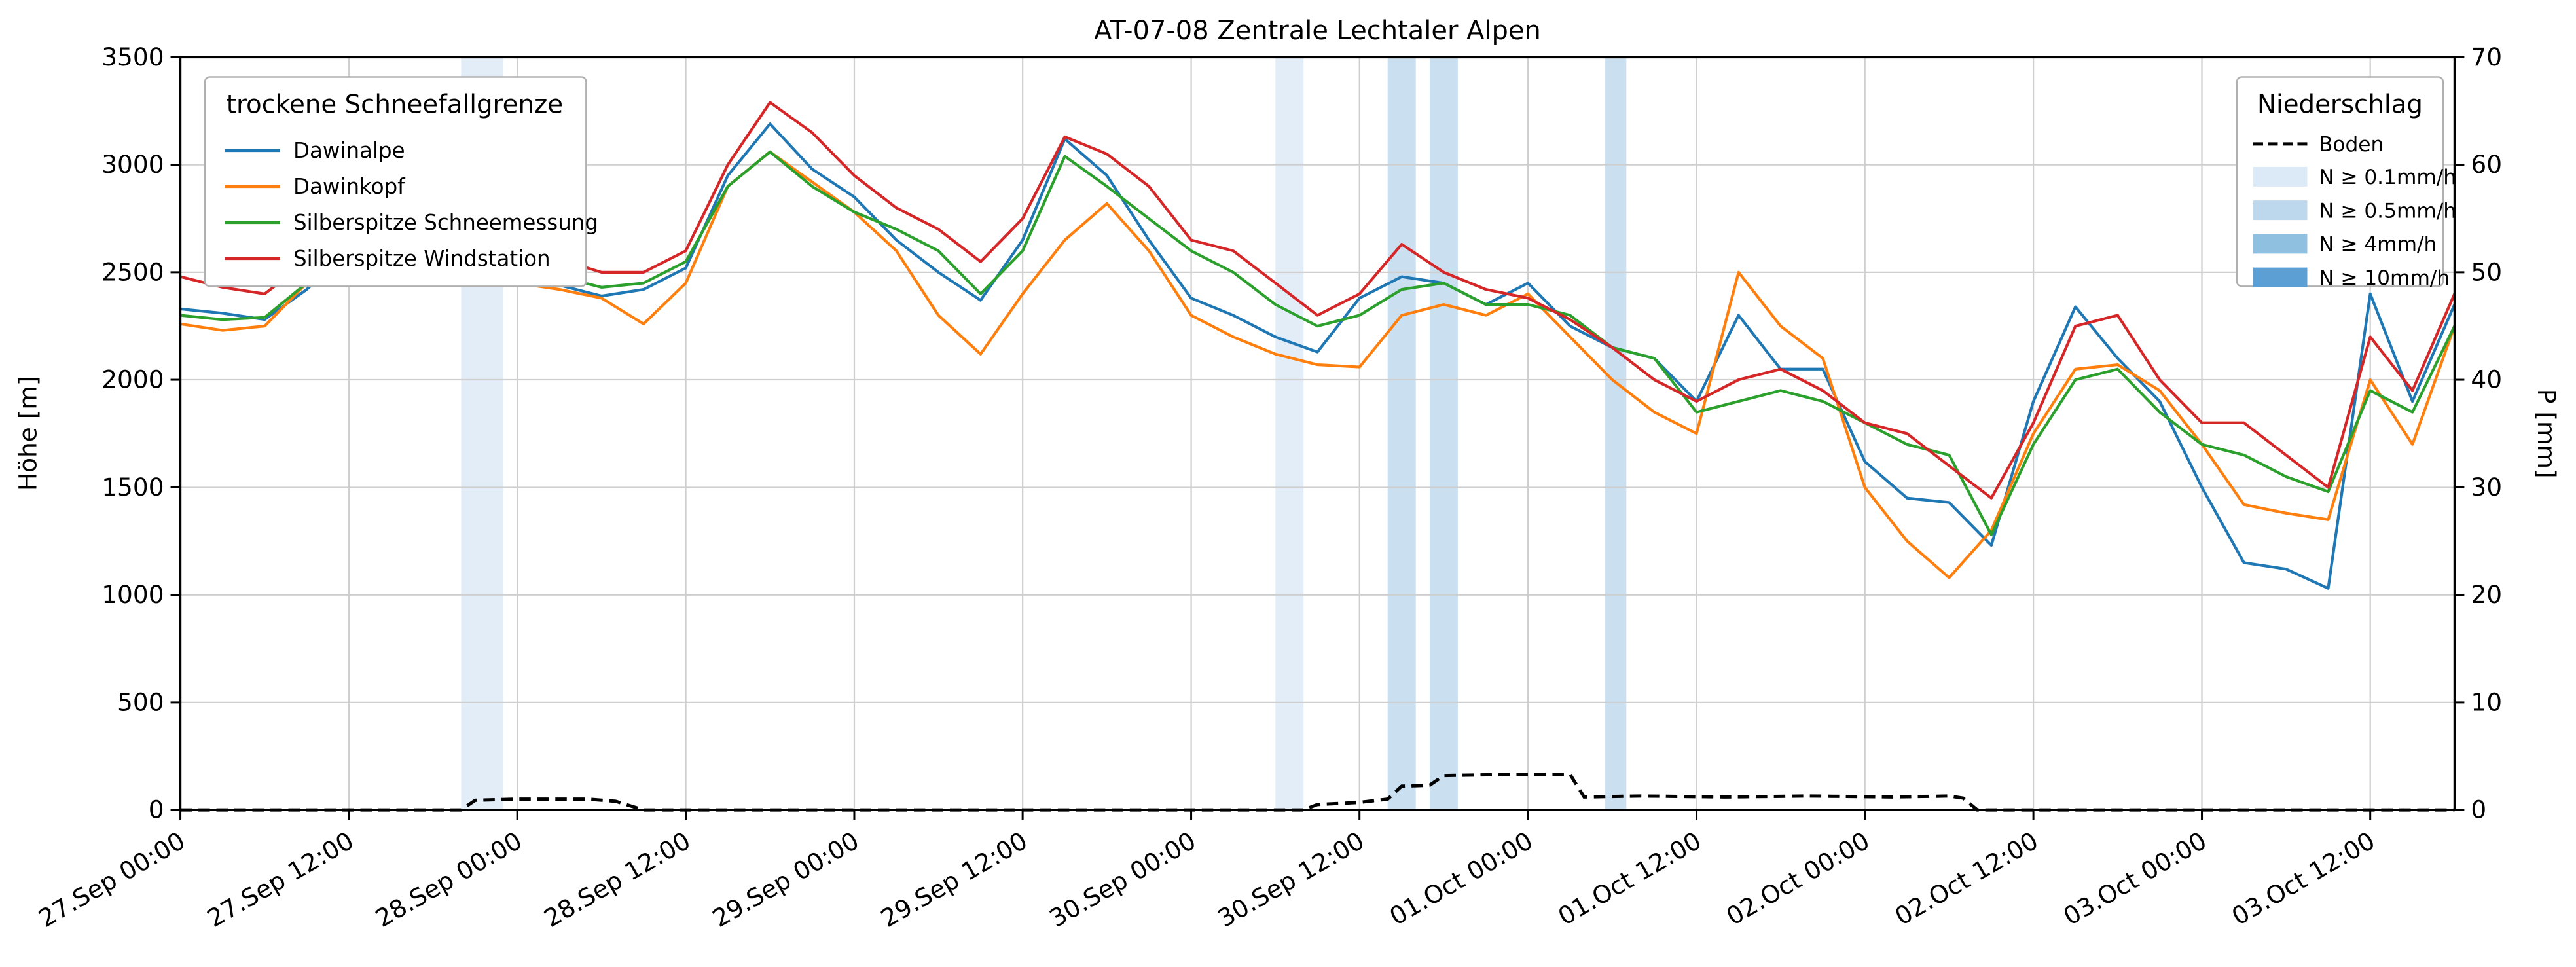  What do you see at coordinates (349, 186) in the screenshot?
I see `legend-item-label: Dawinkopf` at bounding box center [349, 186].